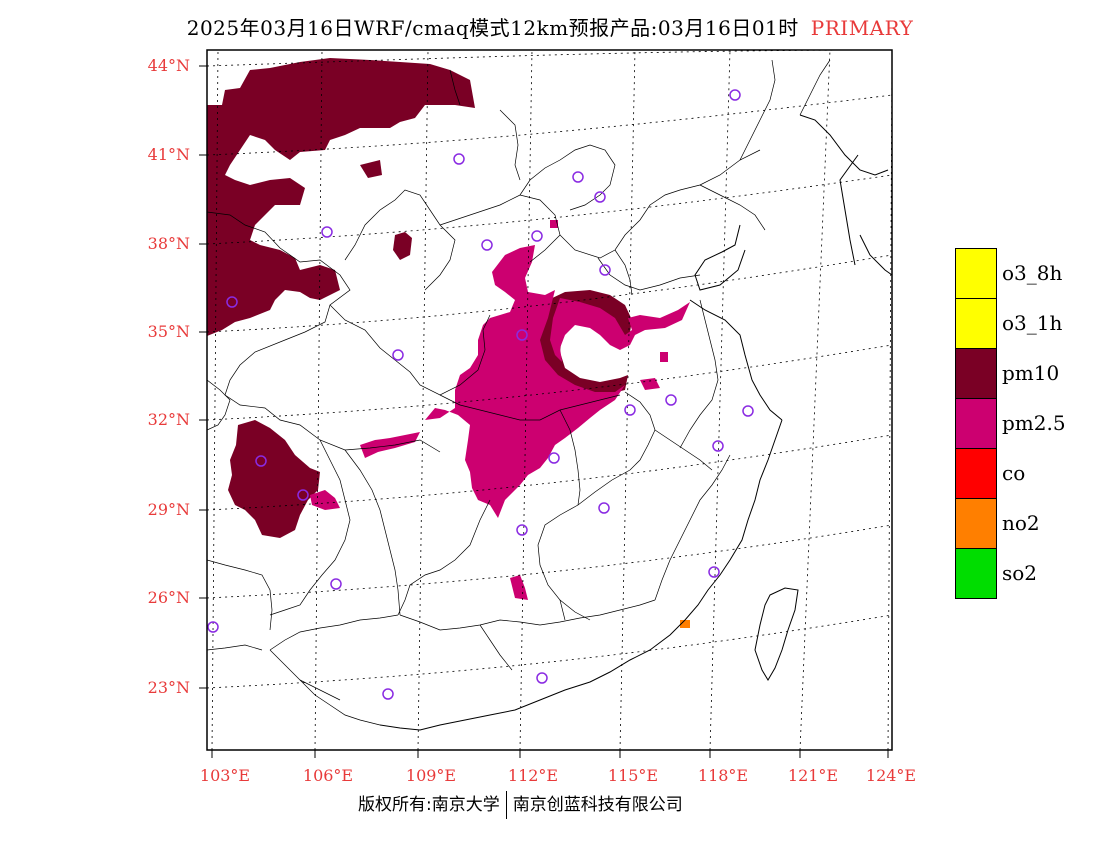 Image resolution: width=1100 pixels, height=850 pixels. I want to click on title-text: 2025年03月16日WRF/cmaq模式12km预报产品:03月16日01时, so click(492, 28).